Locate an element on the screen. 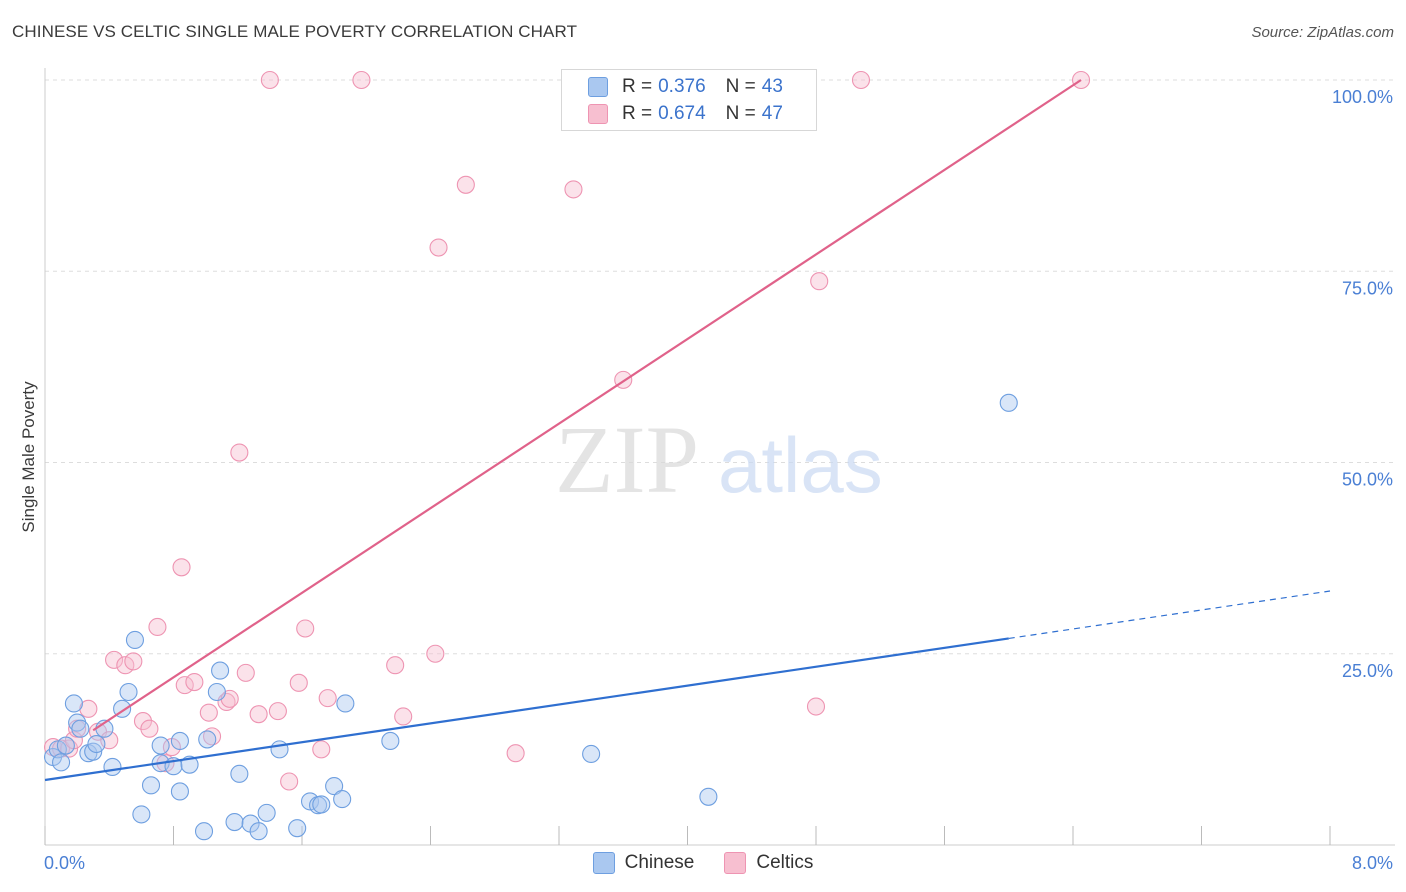 This screenshot has width=1406, height=892. x-tick-label: 0.0% is located at coordinates (64, 863).